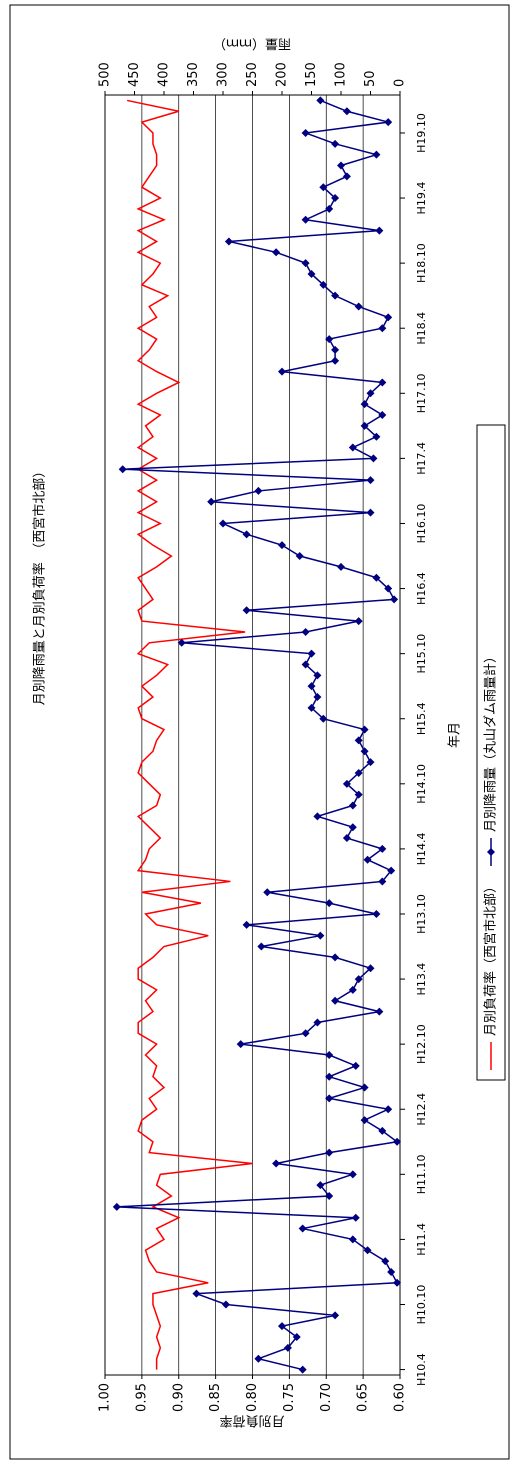 The width and height of the screenshot is (517, 1465). Describe the element at coordinates (421, 263) in the screenshot. I see `x-tick-label: H18.10` at that location.